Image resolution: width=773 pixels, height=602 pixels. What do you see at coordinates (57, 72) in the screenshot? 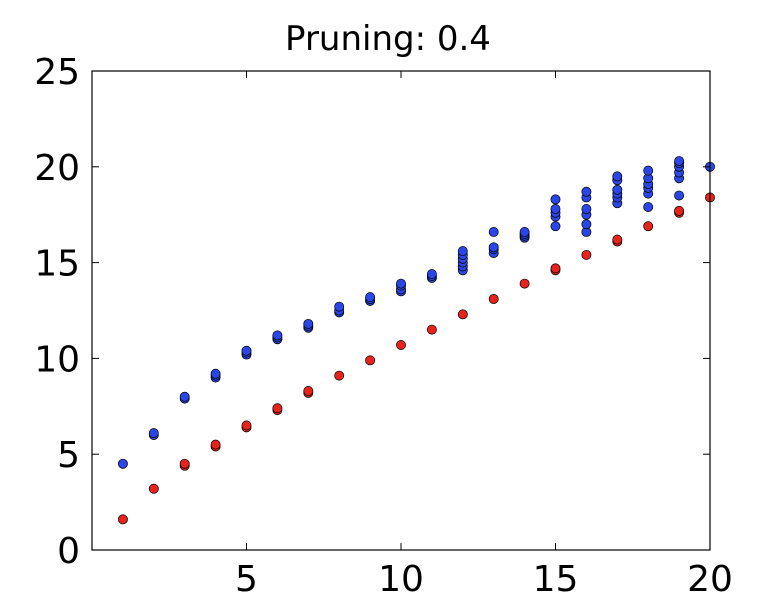
I see `y-tick-label: 25` at bounding box center [57, 72].